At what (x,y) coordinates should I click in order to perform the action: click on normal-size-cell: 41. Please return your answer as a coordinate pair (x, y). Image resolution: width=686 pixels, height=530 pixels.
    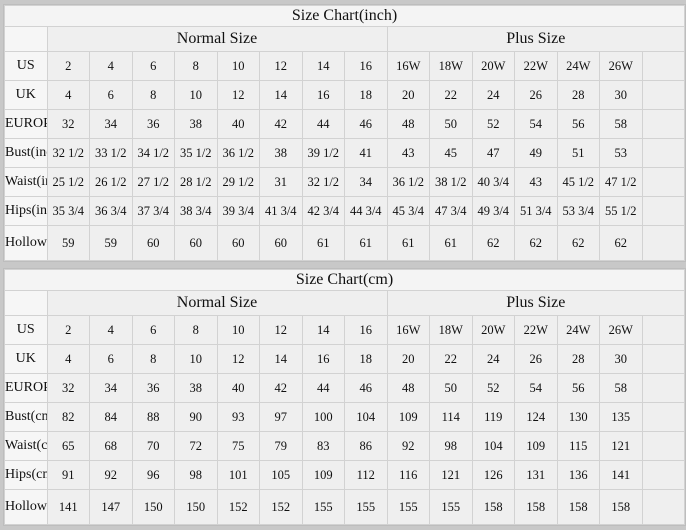
    Looking at the image, I should click on (366, 153).